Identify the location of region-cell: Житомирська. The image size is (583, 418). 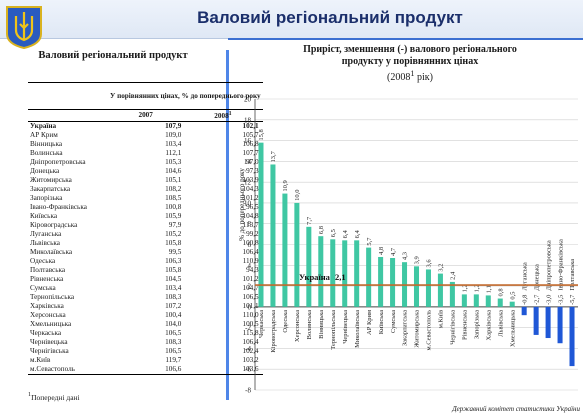
(51, 180).